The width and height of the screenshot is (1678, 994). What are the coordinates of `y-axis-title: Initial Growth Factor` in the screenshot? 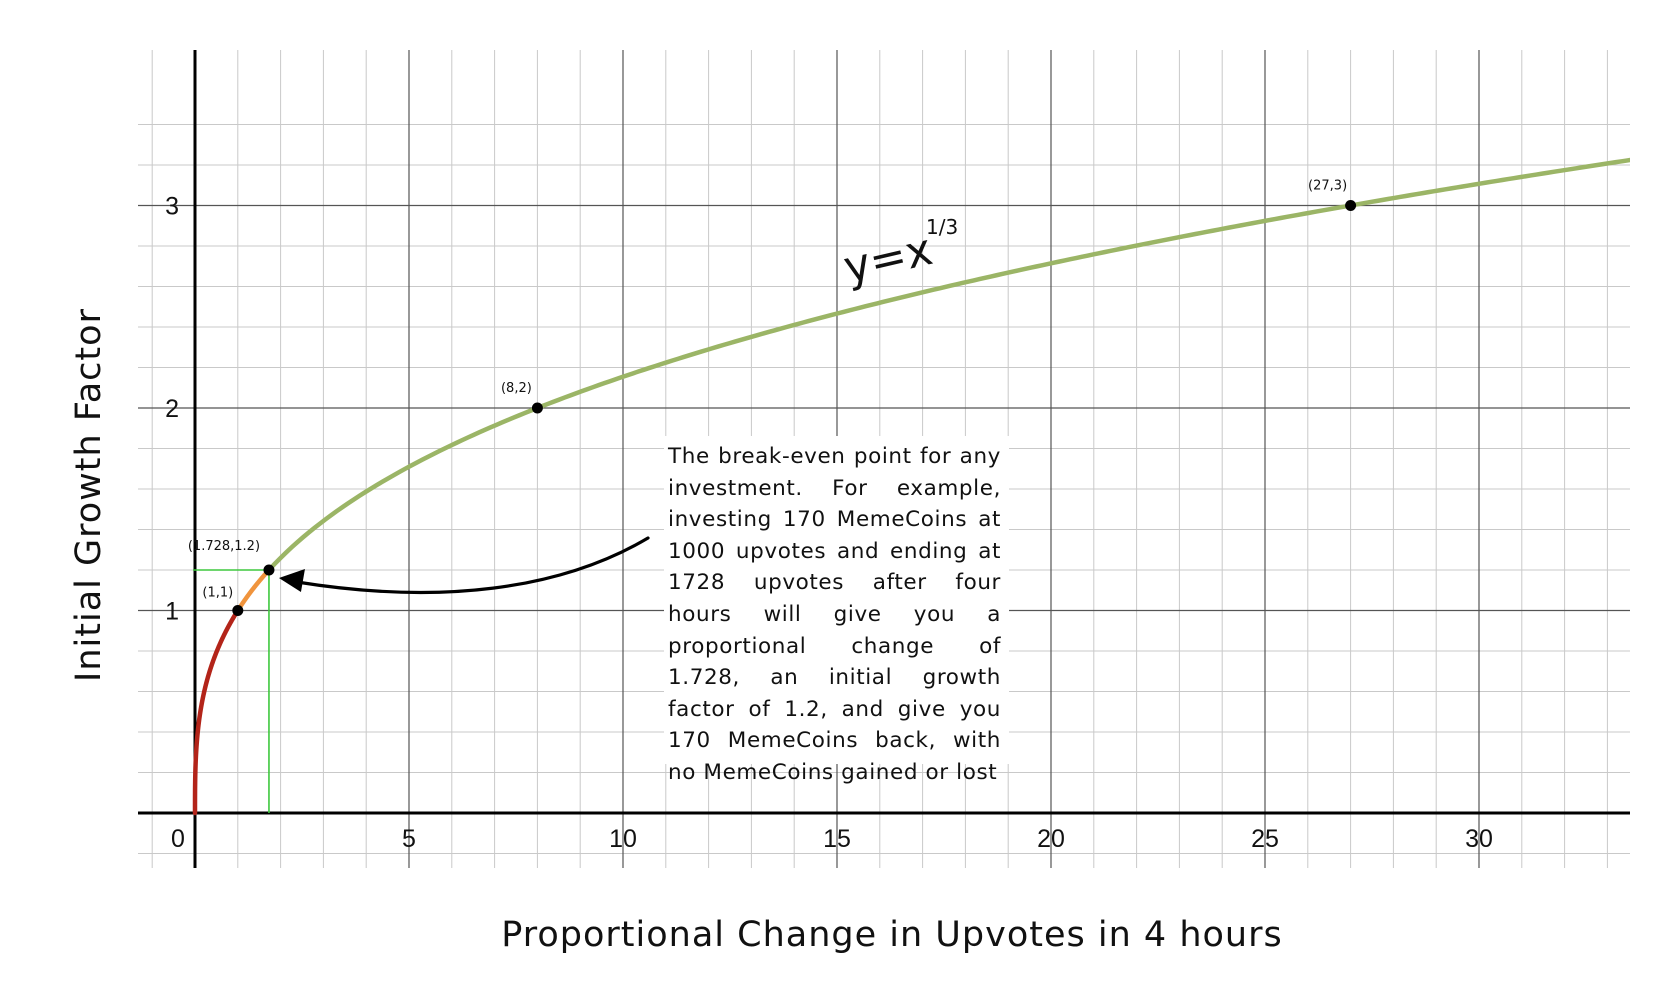 It's located at (89, 495).